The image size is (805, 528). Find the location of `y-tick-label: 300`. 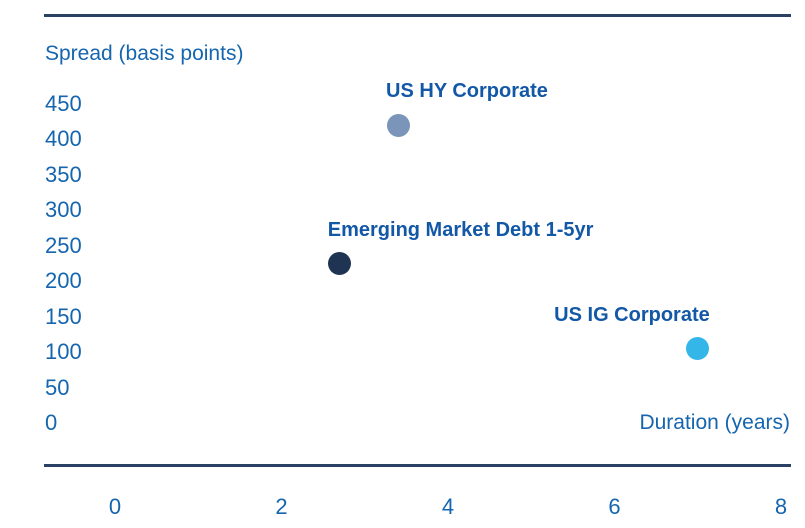

y-tick-label: 300 is located at coordinates (63, 210).